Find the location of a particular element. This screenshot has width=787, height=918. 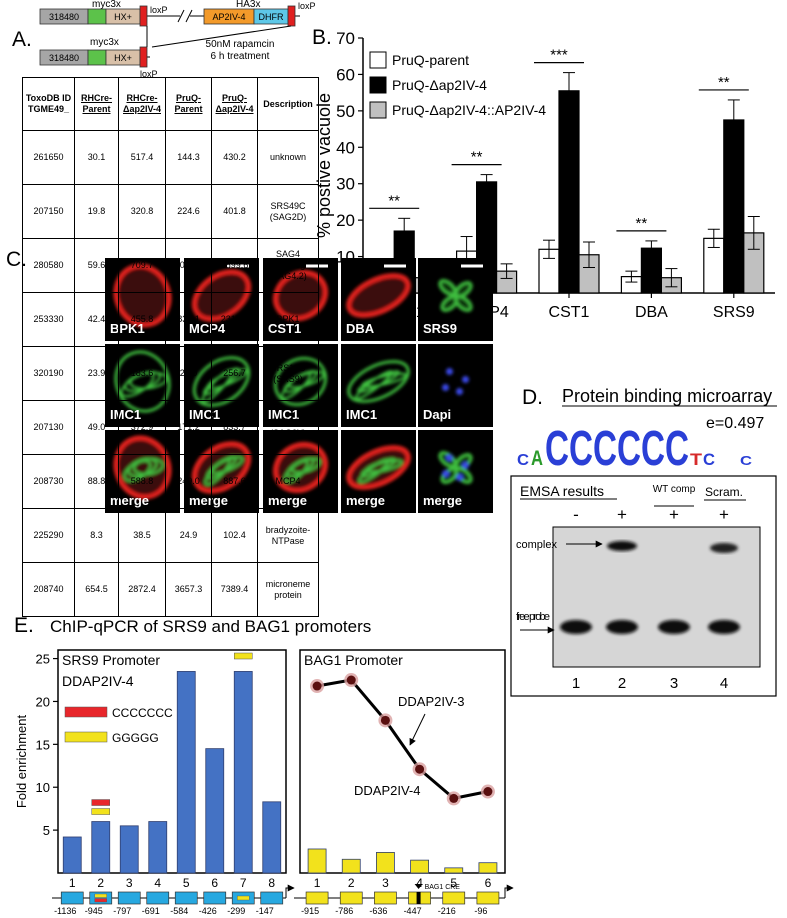

table-cell: 7389.4 is located at coordinates (234, 589).